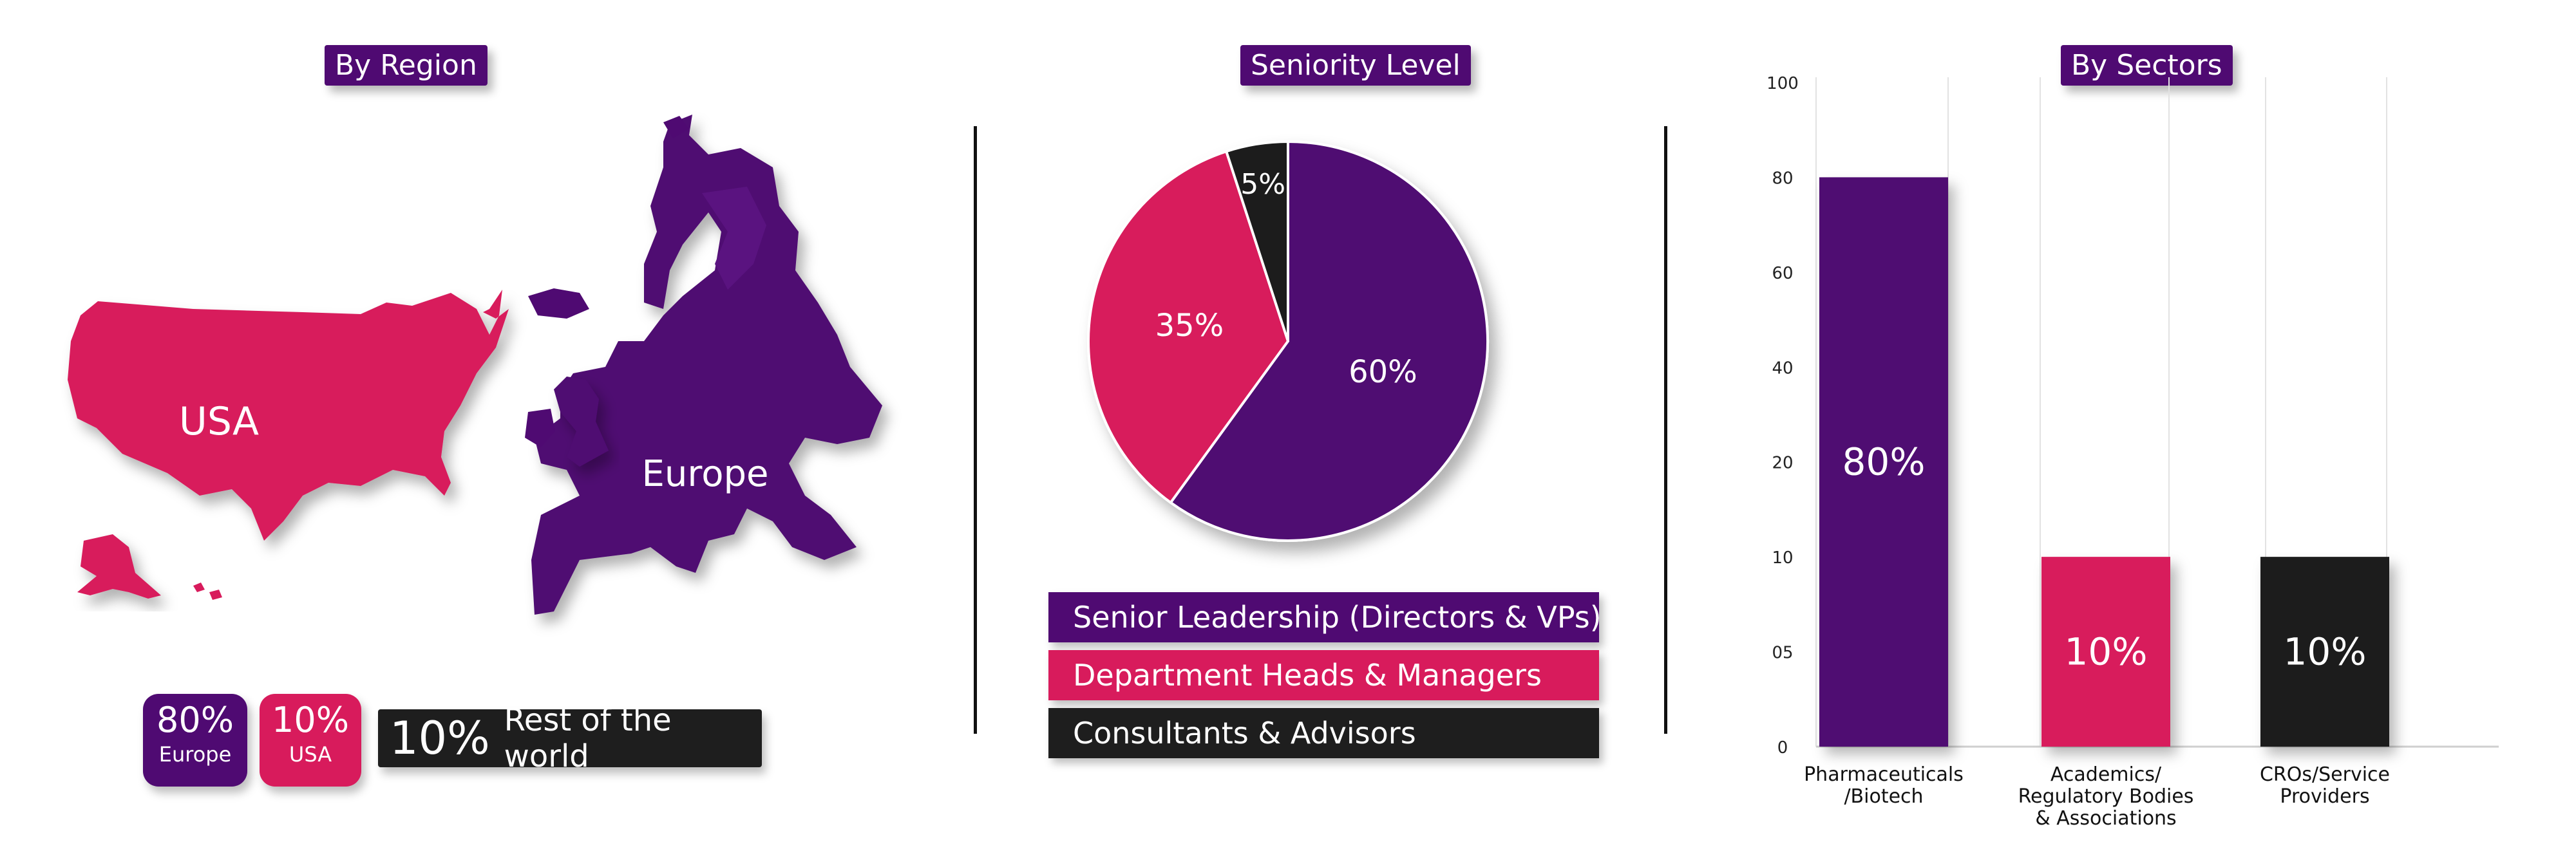  What do you see at coordinates (195, 754) in the screenshot?
I see `europe-percent-label: Europe` at bounding box center [195, 754].